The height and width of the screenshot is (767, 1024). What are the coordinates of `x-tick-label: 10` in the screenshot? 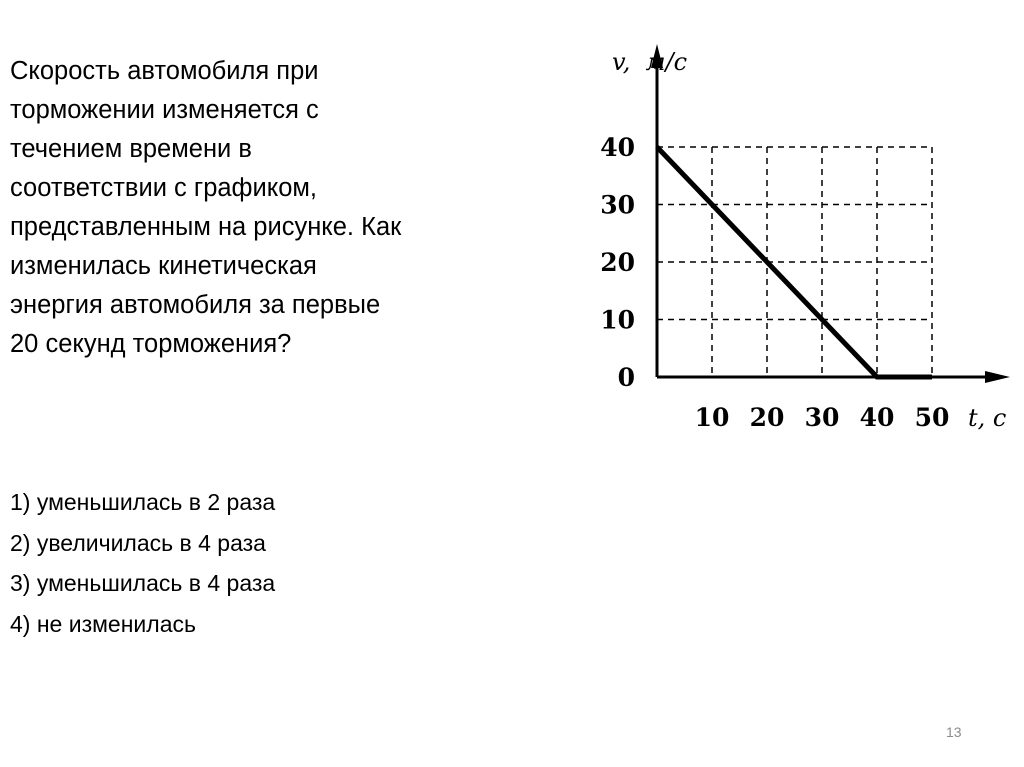 It's located at (712, 417).